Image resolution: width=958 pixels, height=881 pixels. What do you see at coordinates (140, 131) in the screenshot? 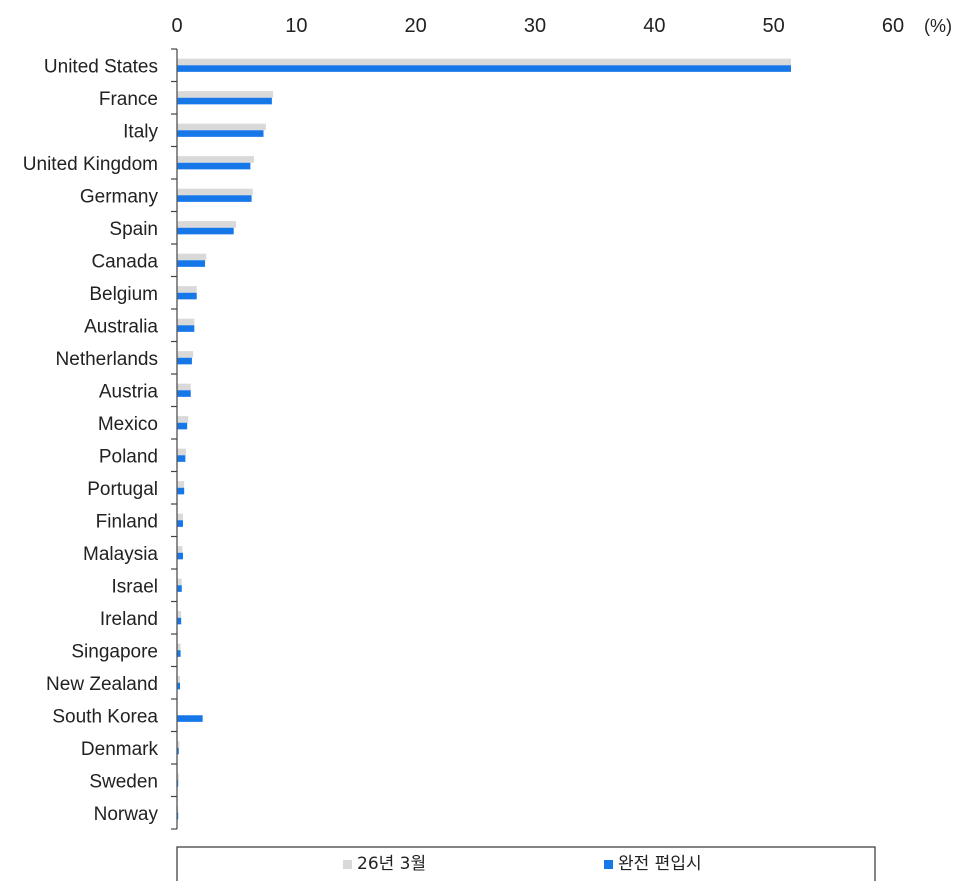
I see `category-label: Italy` at bounding box center [140, 131].